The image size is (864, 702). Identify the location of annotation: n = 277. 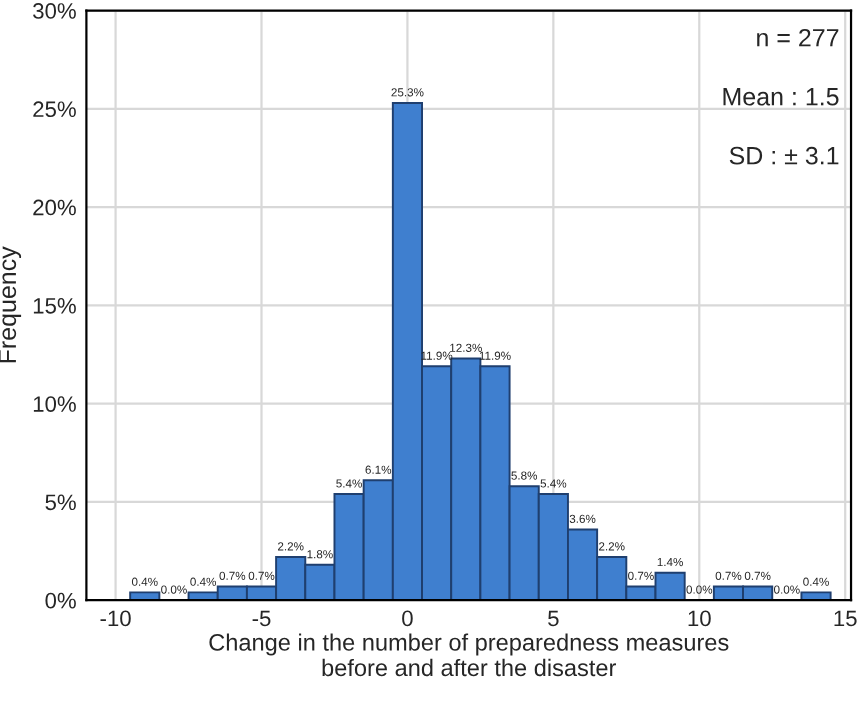
(798, 37).